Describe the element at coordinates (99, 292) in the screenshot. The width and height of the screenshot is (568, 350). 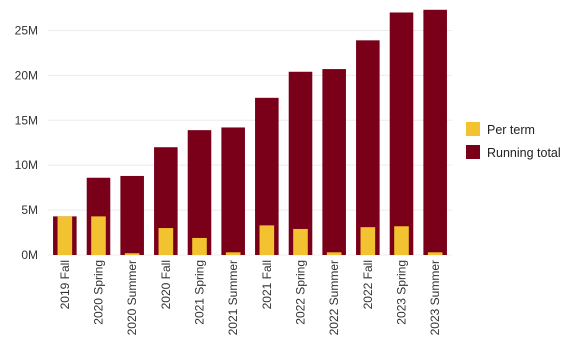
I see `x-tick-label: 2020 Spring` at that location.